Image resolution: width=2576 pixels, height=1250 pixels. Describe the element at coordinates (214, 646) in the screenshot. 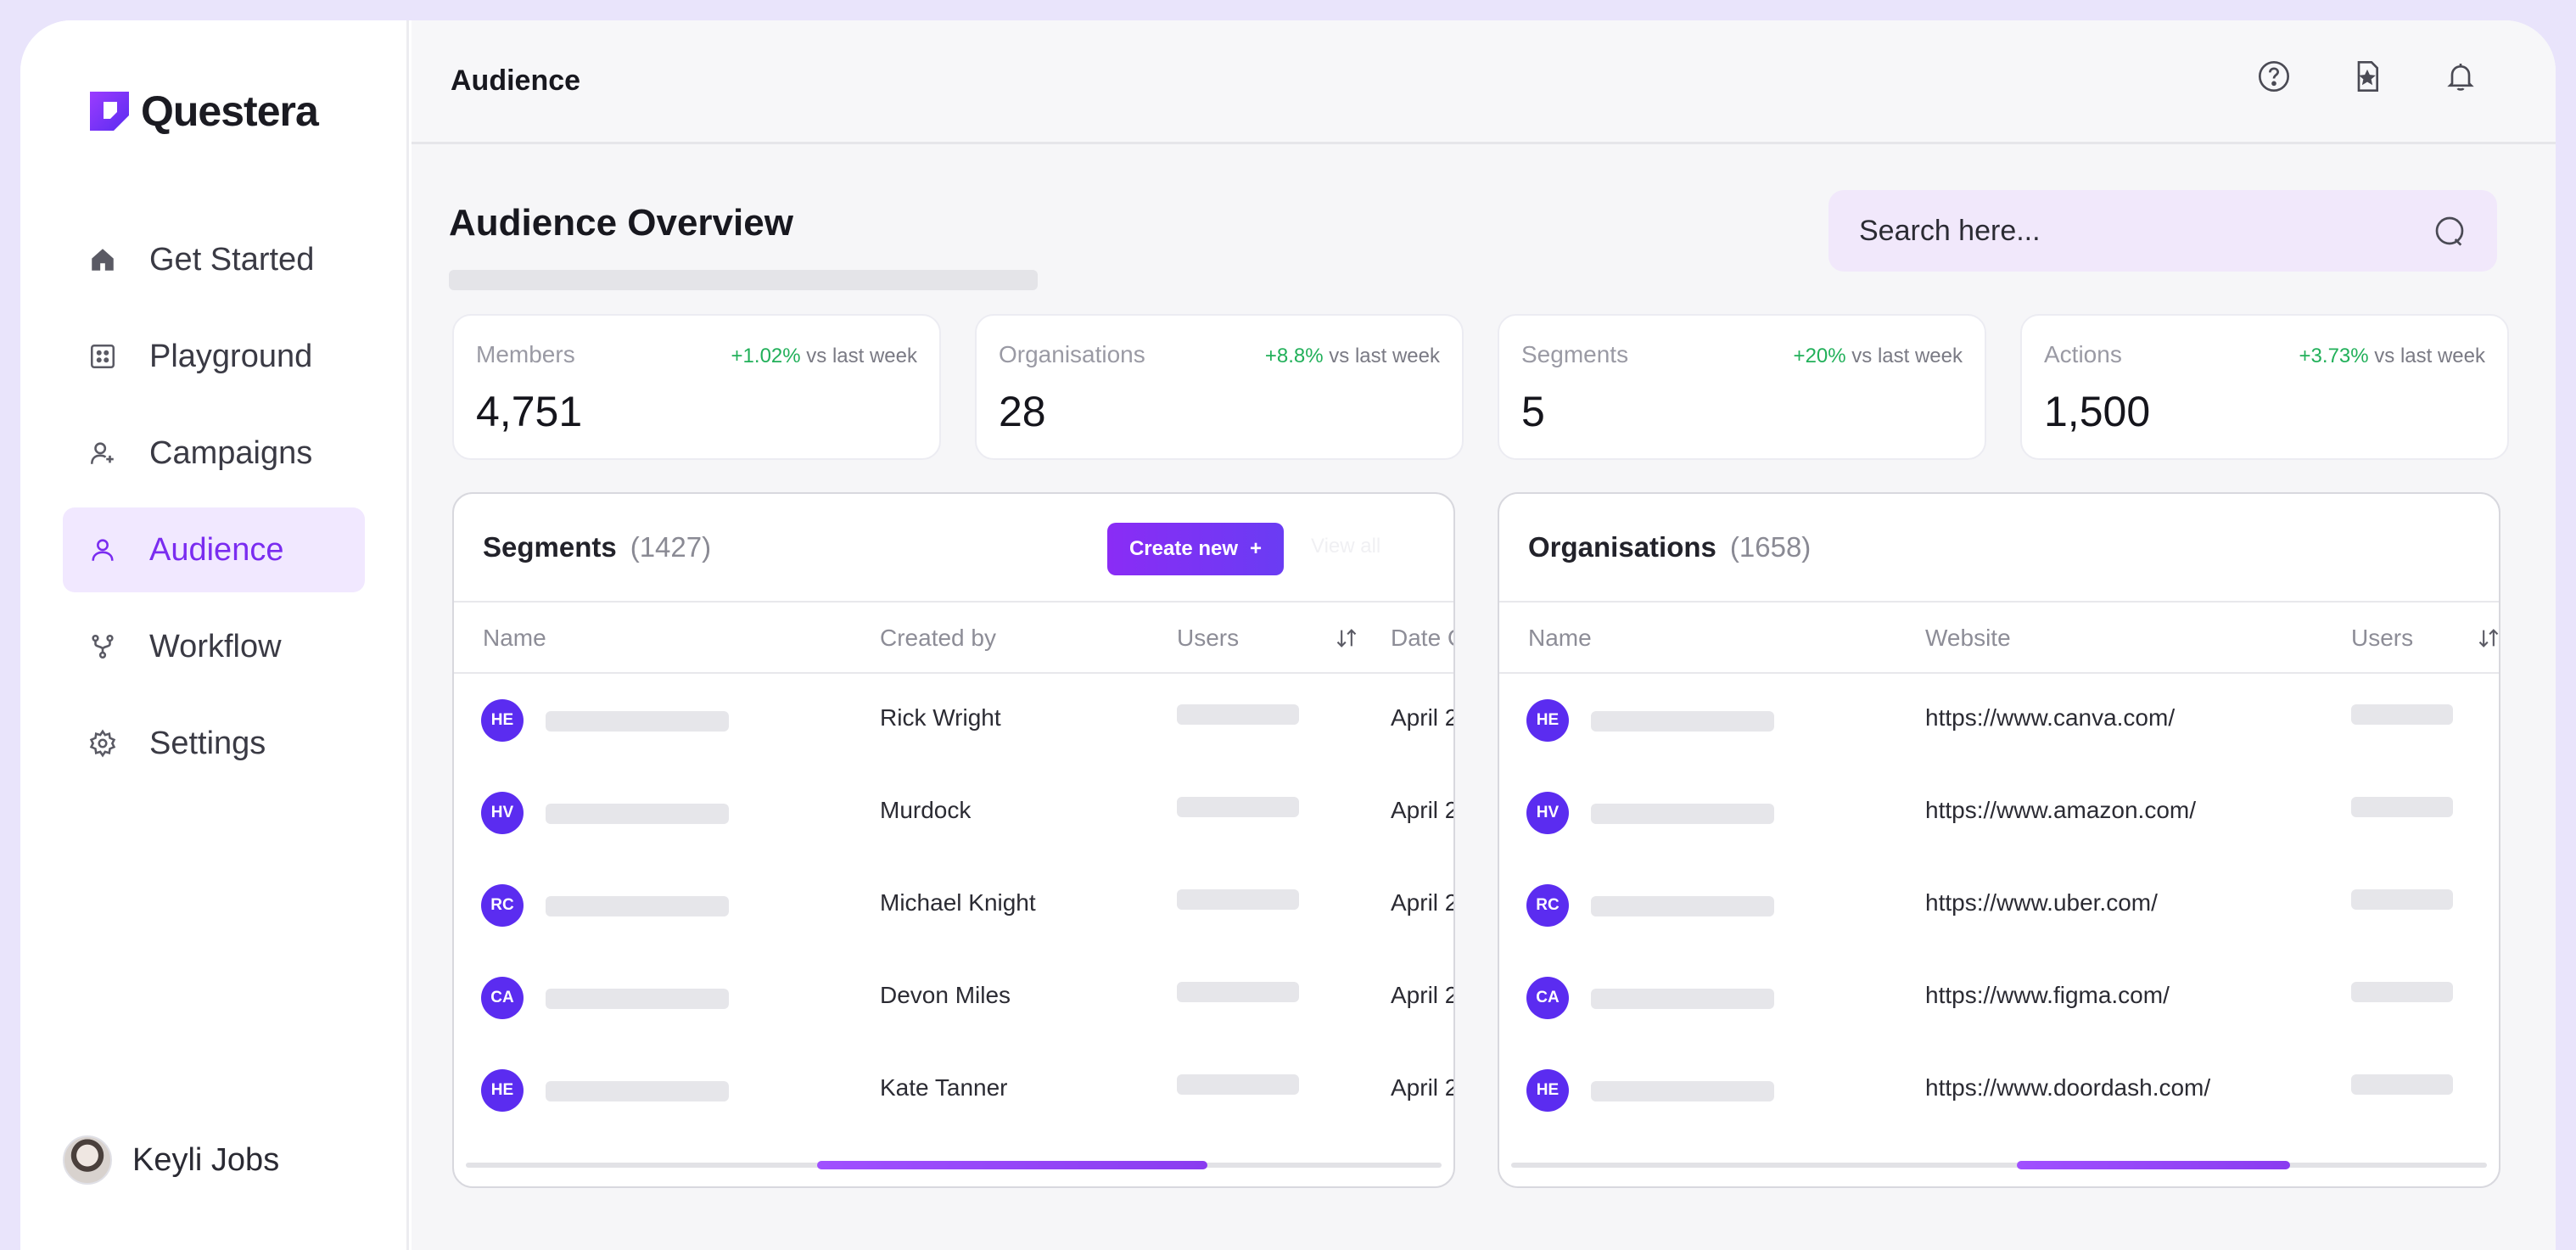

I see `sidebar-item-workflow: Workflow` at that location.